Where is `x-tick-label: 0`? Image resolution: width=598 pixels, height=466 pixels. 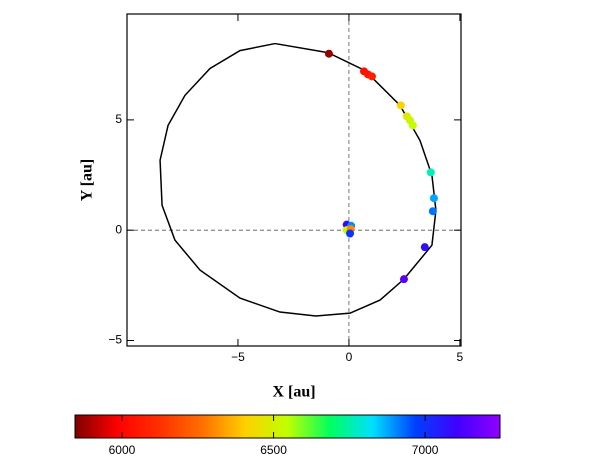
x-tick-label: 0 is located at coordinates (349, 357).